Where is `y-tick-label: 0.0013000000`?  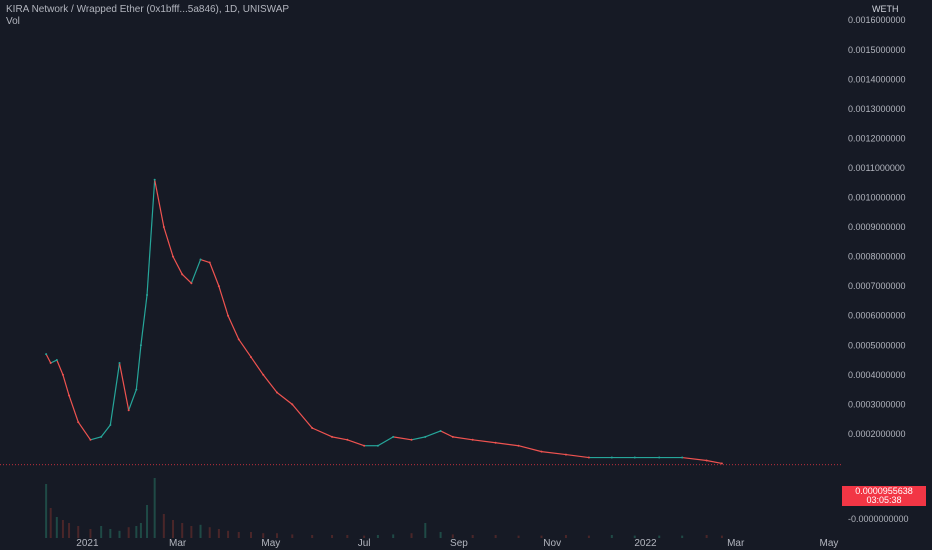
y-tick-label: 0.0013000000 is located at coordinates (877, 109).